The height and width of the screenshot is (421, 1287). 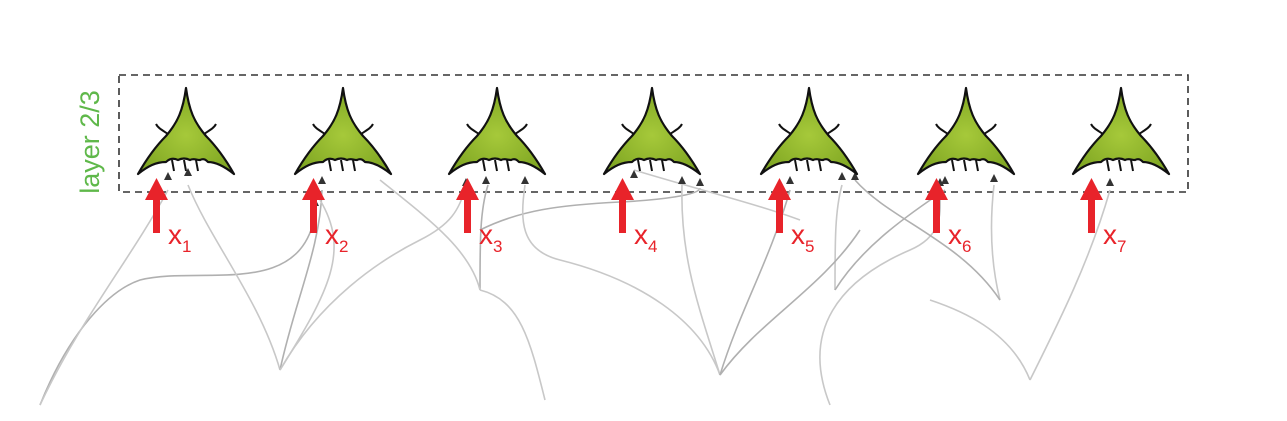 I want to click on input-5: x5, so click(x=791, y=217).